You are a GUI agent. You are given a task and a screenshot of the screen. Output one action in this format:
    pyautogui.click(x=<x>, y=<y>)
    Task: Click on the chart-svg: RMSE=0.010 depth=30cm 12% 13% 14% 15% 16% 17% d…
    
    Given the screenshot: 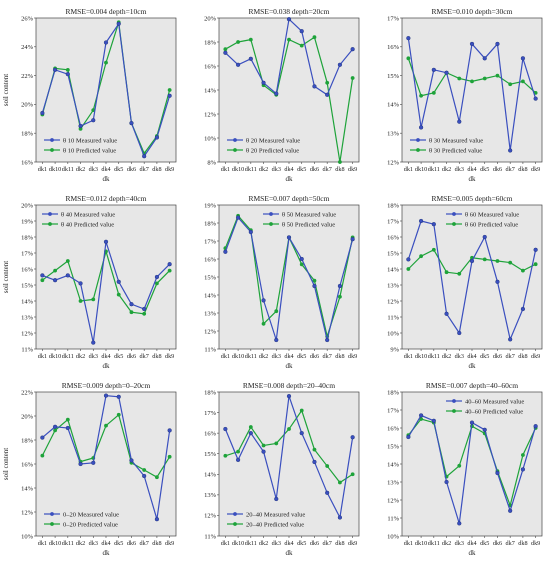 What is the action you would take?
    pyautogui.click(x=465, y=95)
    